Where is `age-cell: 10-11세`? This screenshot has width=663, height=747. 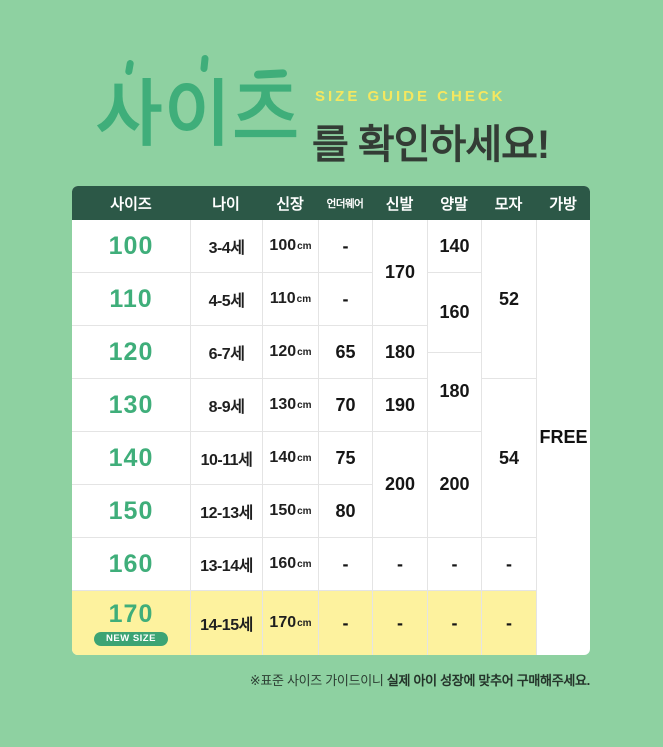 age-cell: 10-11세 is located at coordinates (226, 458).